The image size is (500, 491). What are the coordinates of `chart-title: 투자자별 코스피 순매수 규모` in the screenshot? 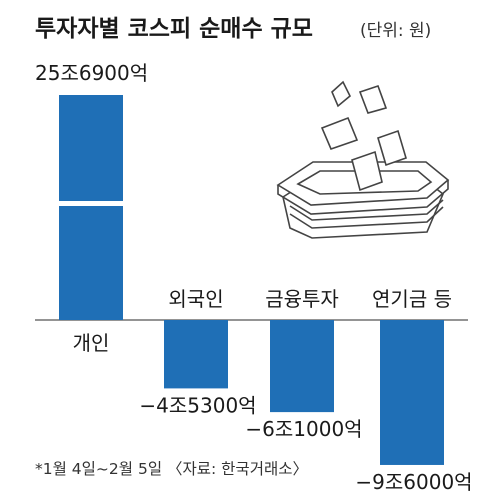 It's located at (174, 29).